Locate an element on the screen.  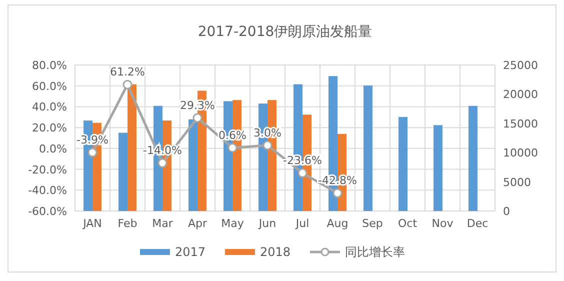
x-tick-label: Dec is located at coordinates (477, 223).